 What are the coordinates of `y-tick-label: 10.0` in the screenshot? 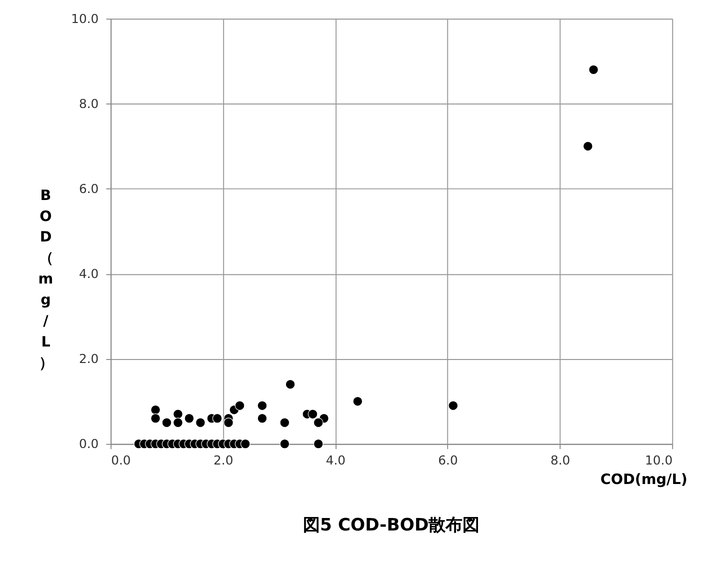 It's located at (85, 18).